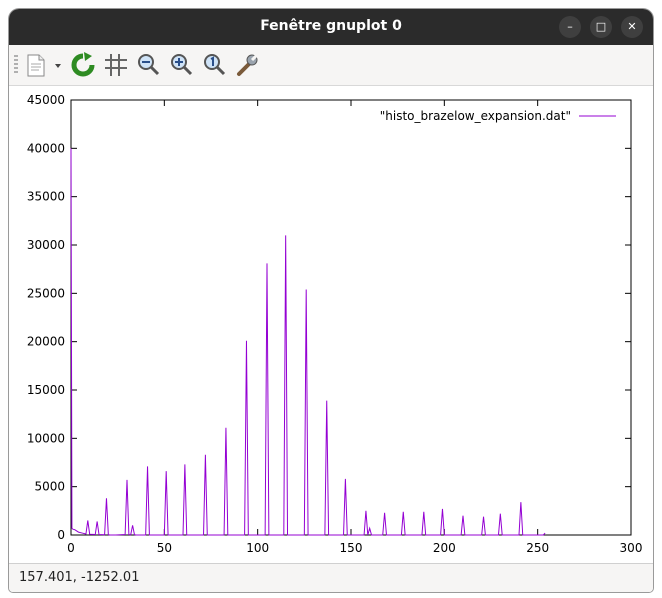  I want to click on y-tick-label: 20000, so click(46, 342).